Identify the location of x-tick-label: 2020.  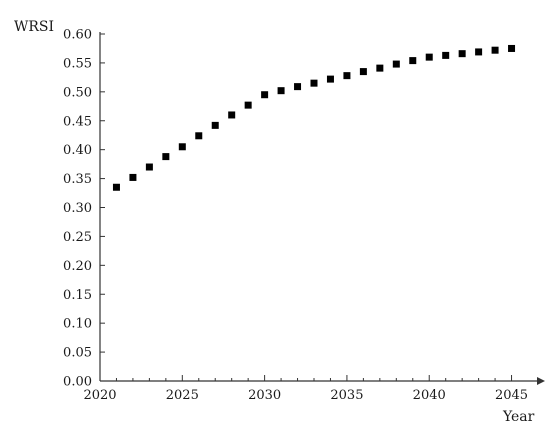
(99, 395).